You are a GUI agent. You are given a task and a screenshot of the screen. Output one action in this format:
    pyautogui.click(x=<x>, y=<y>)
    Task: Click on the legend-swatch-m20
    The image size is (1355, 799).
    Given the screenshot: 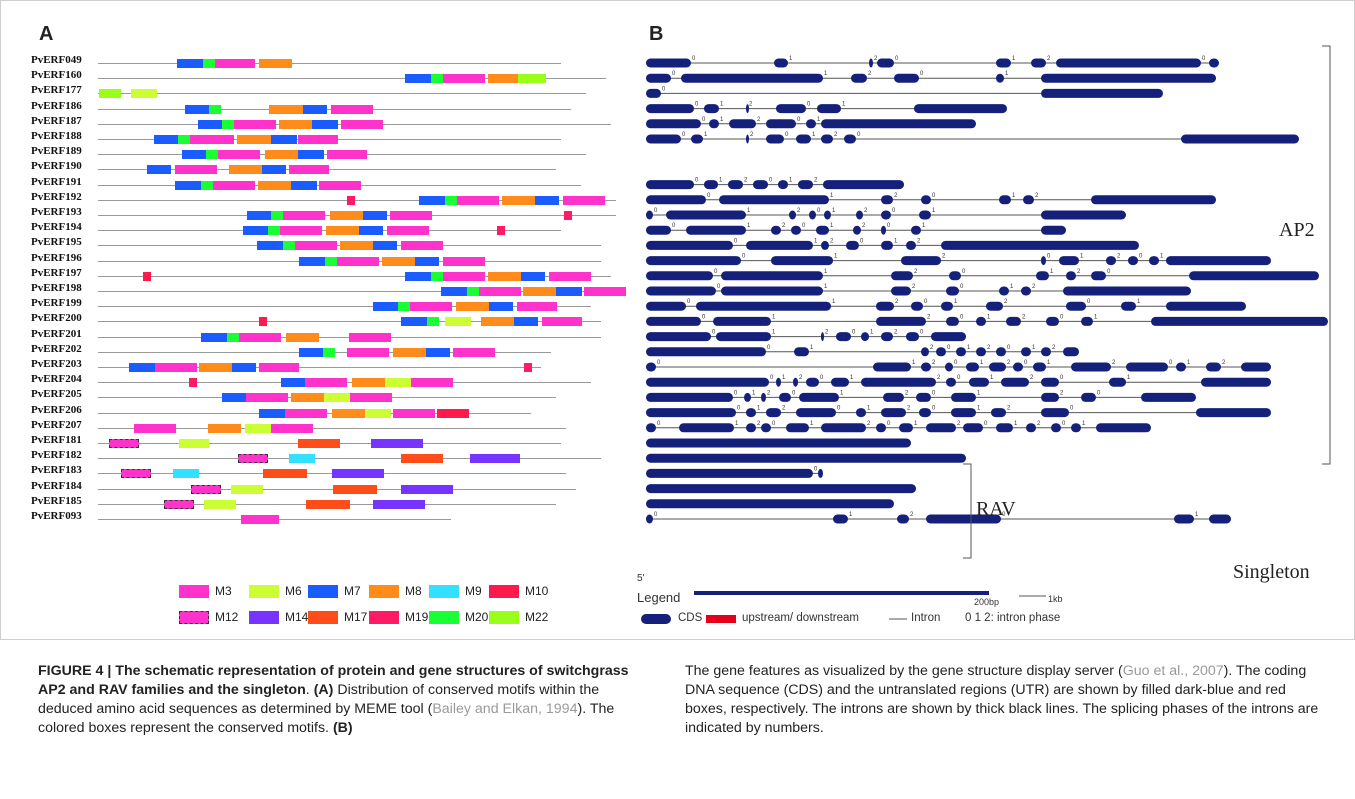 What is the action you would take?
    pyautogui.click(x=444, y=617)
    